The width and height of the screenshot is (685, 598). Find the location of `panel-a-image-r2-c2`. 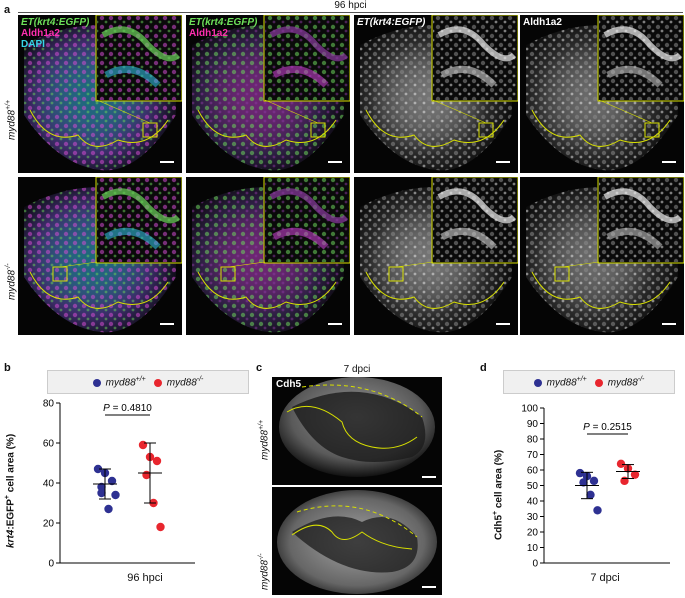

panel-a-image-r2-c2 is located at coordinates (268, 256).